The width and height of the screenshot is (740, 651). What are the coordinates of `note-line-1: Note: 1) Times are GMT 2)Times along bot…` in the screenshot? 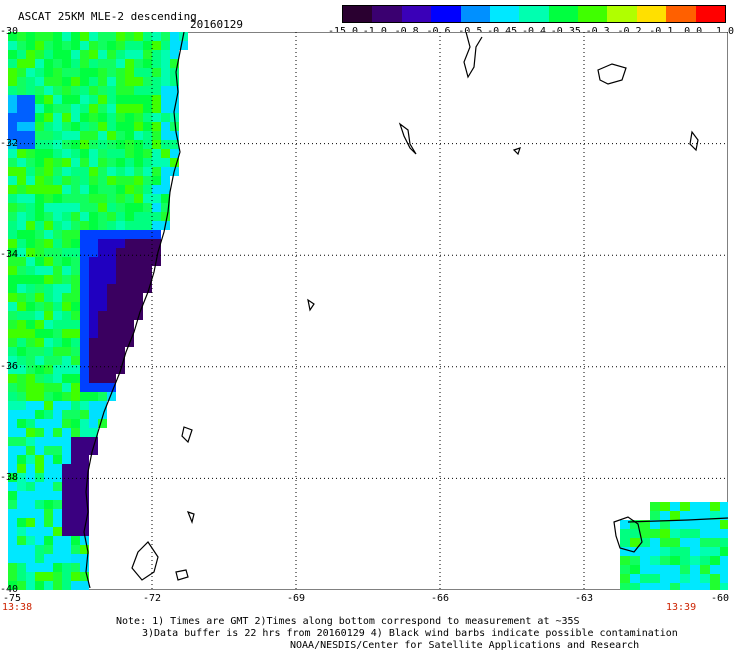 It's located at (348, 621).